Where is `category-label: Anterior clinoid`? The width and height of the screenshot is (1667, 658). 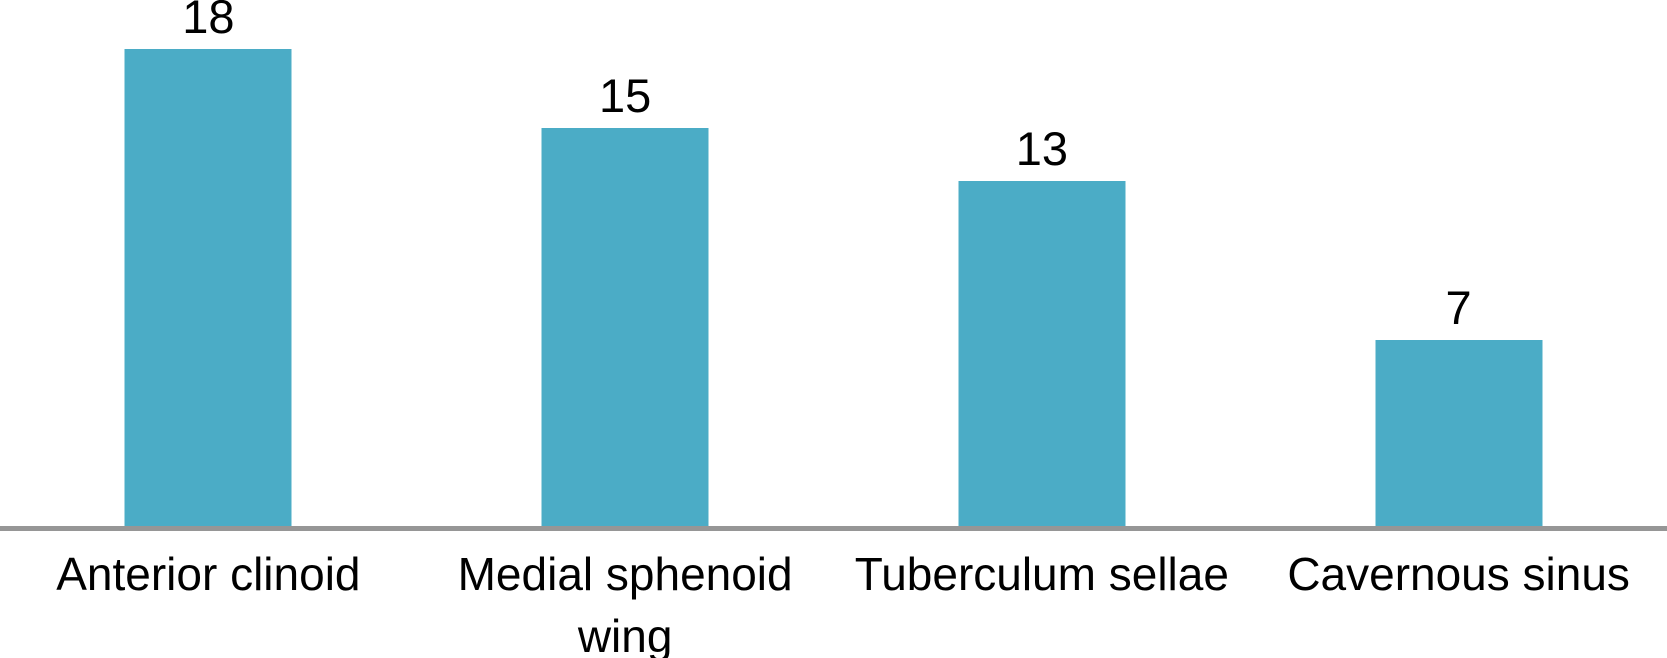 category-label: Anterior clinoid is located at coordinates (208, 574).